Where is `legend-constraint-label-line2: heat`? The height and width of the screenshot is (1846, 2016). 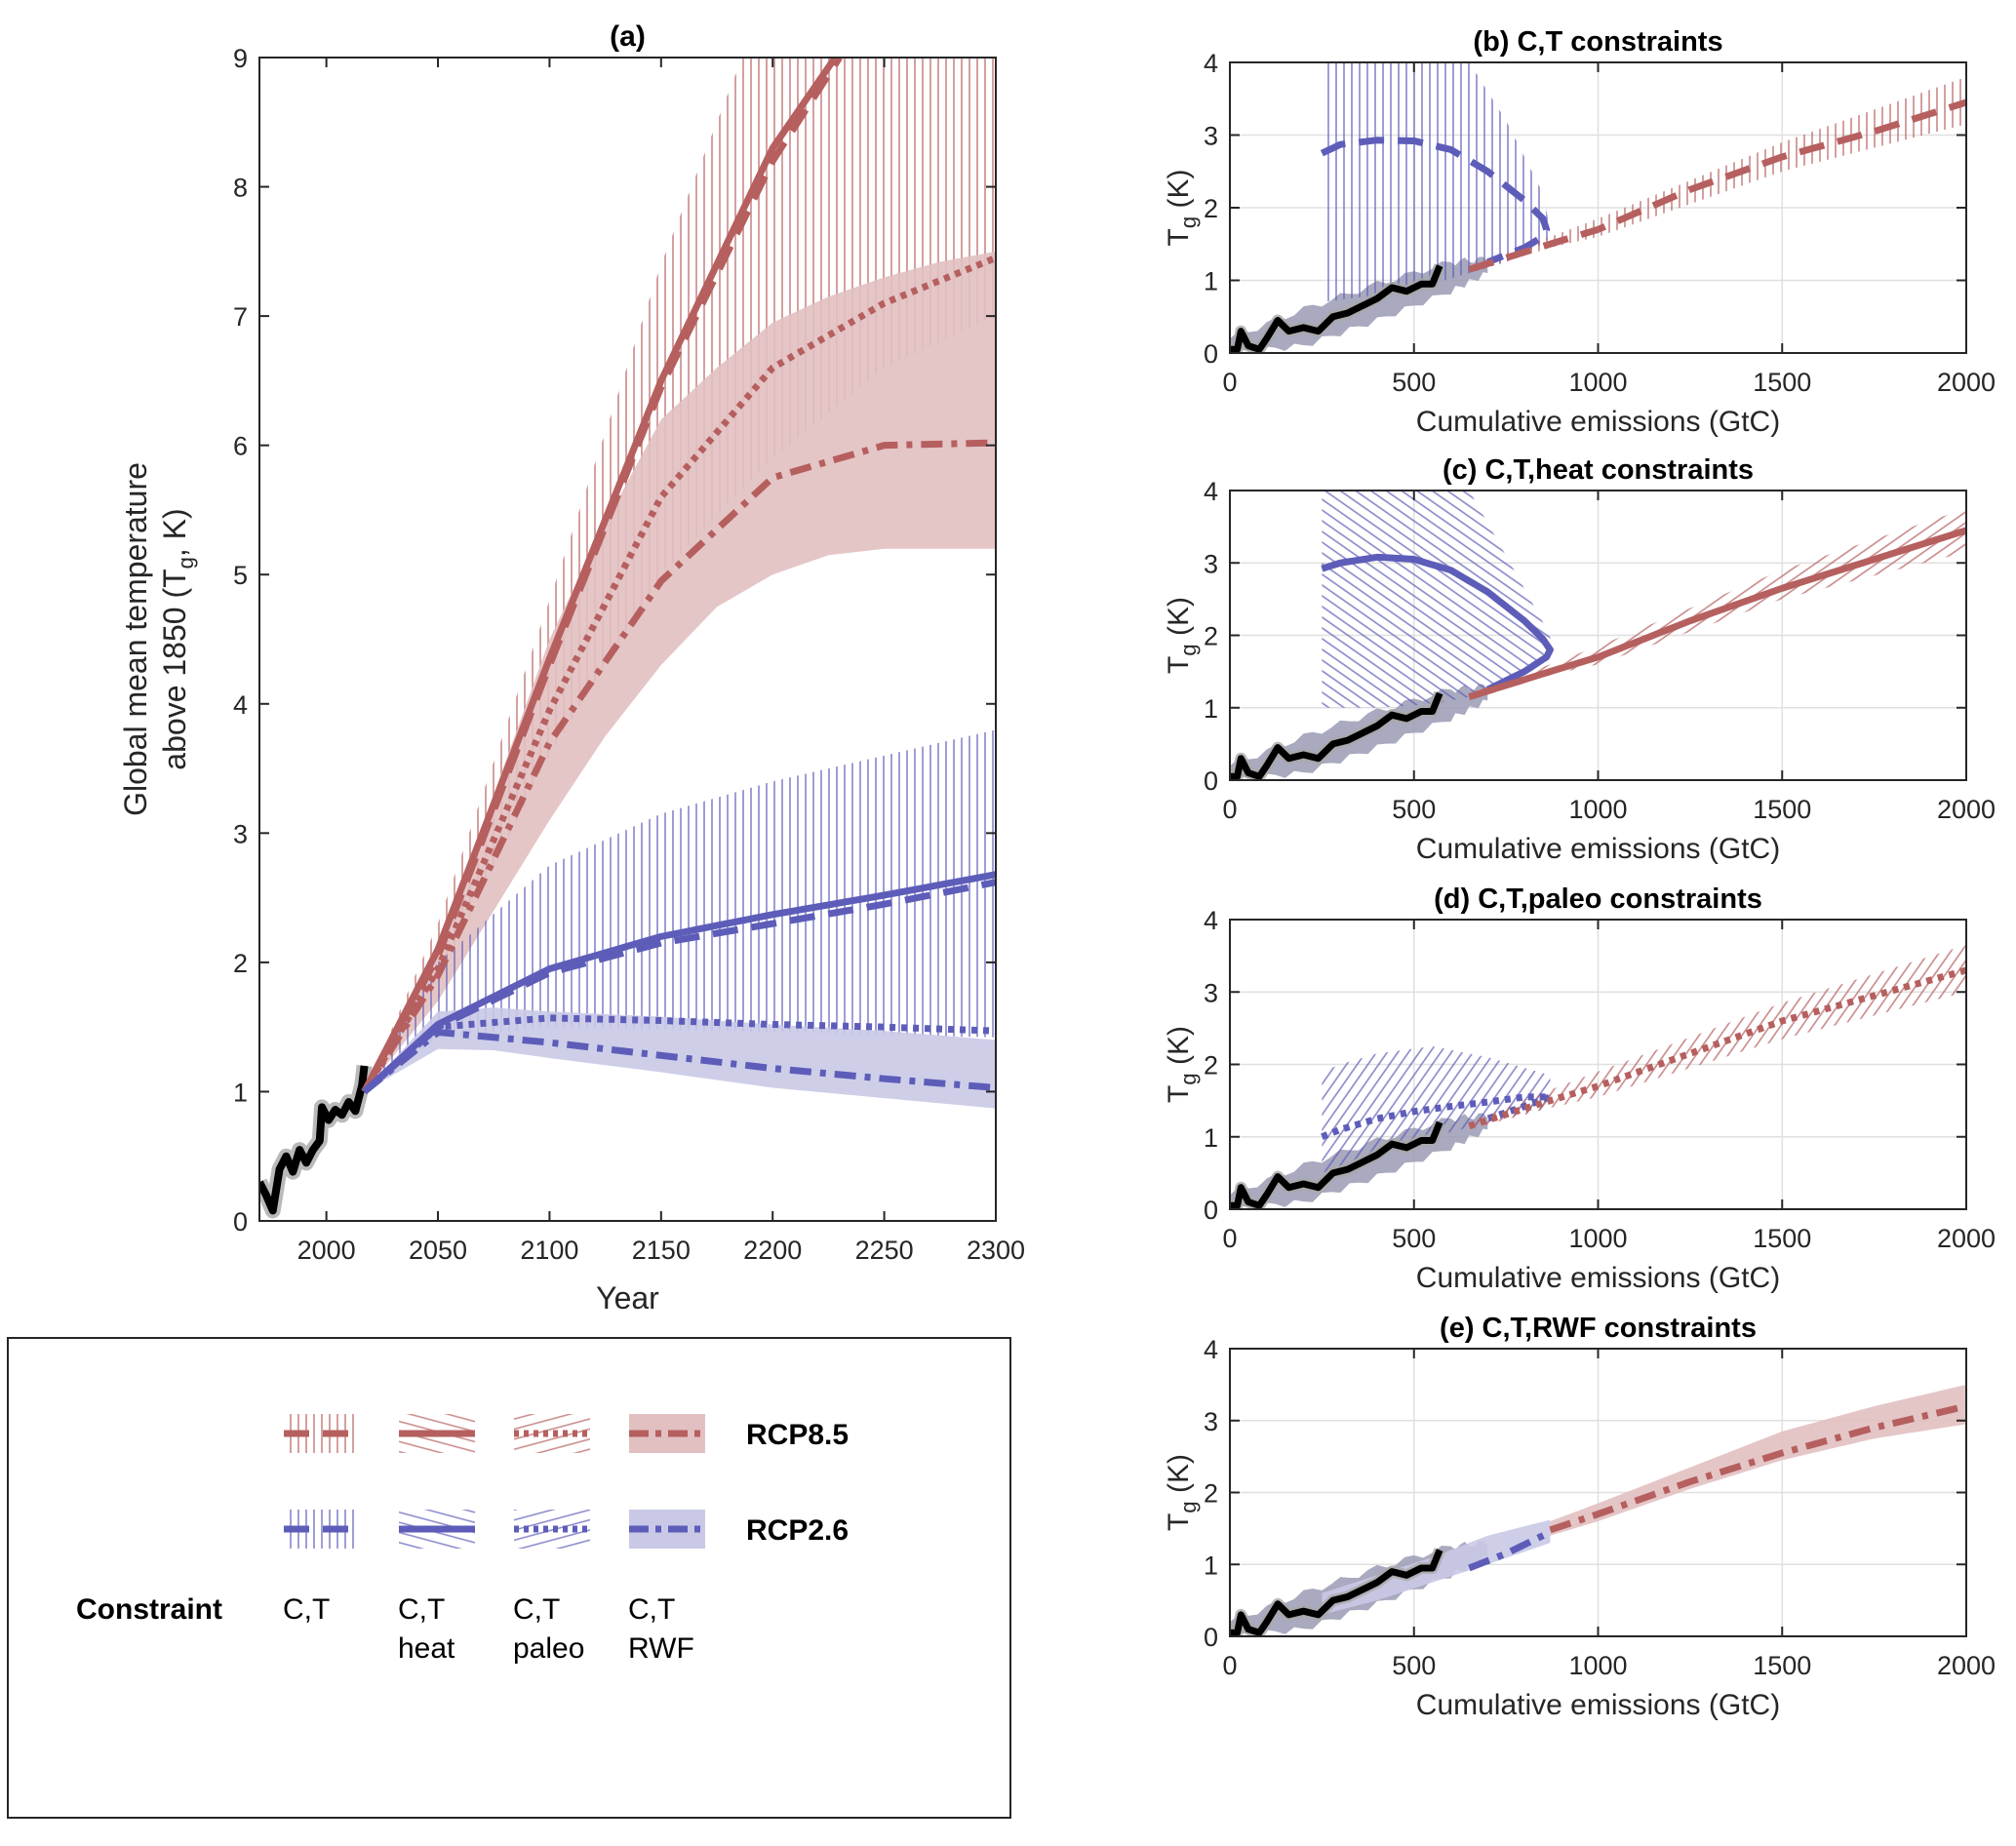 legend-constraint-label-line2: heat is located at coordinates (426, 1648).